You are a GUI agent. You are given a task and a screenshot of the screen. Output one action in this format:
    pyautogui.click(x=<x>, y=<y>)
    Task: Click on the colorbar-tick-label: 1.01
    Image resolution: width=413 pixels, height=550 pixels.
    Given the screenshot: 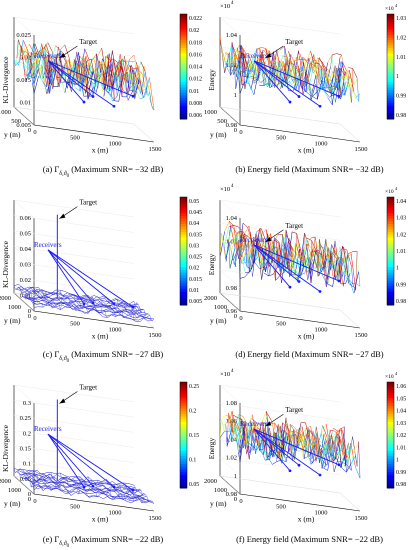 What is the action you would take?
    pyautogui.click(x=401, y=448)
    